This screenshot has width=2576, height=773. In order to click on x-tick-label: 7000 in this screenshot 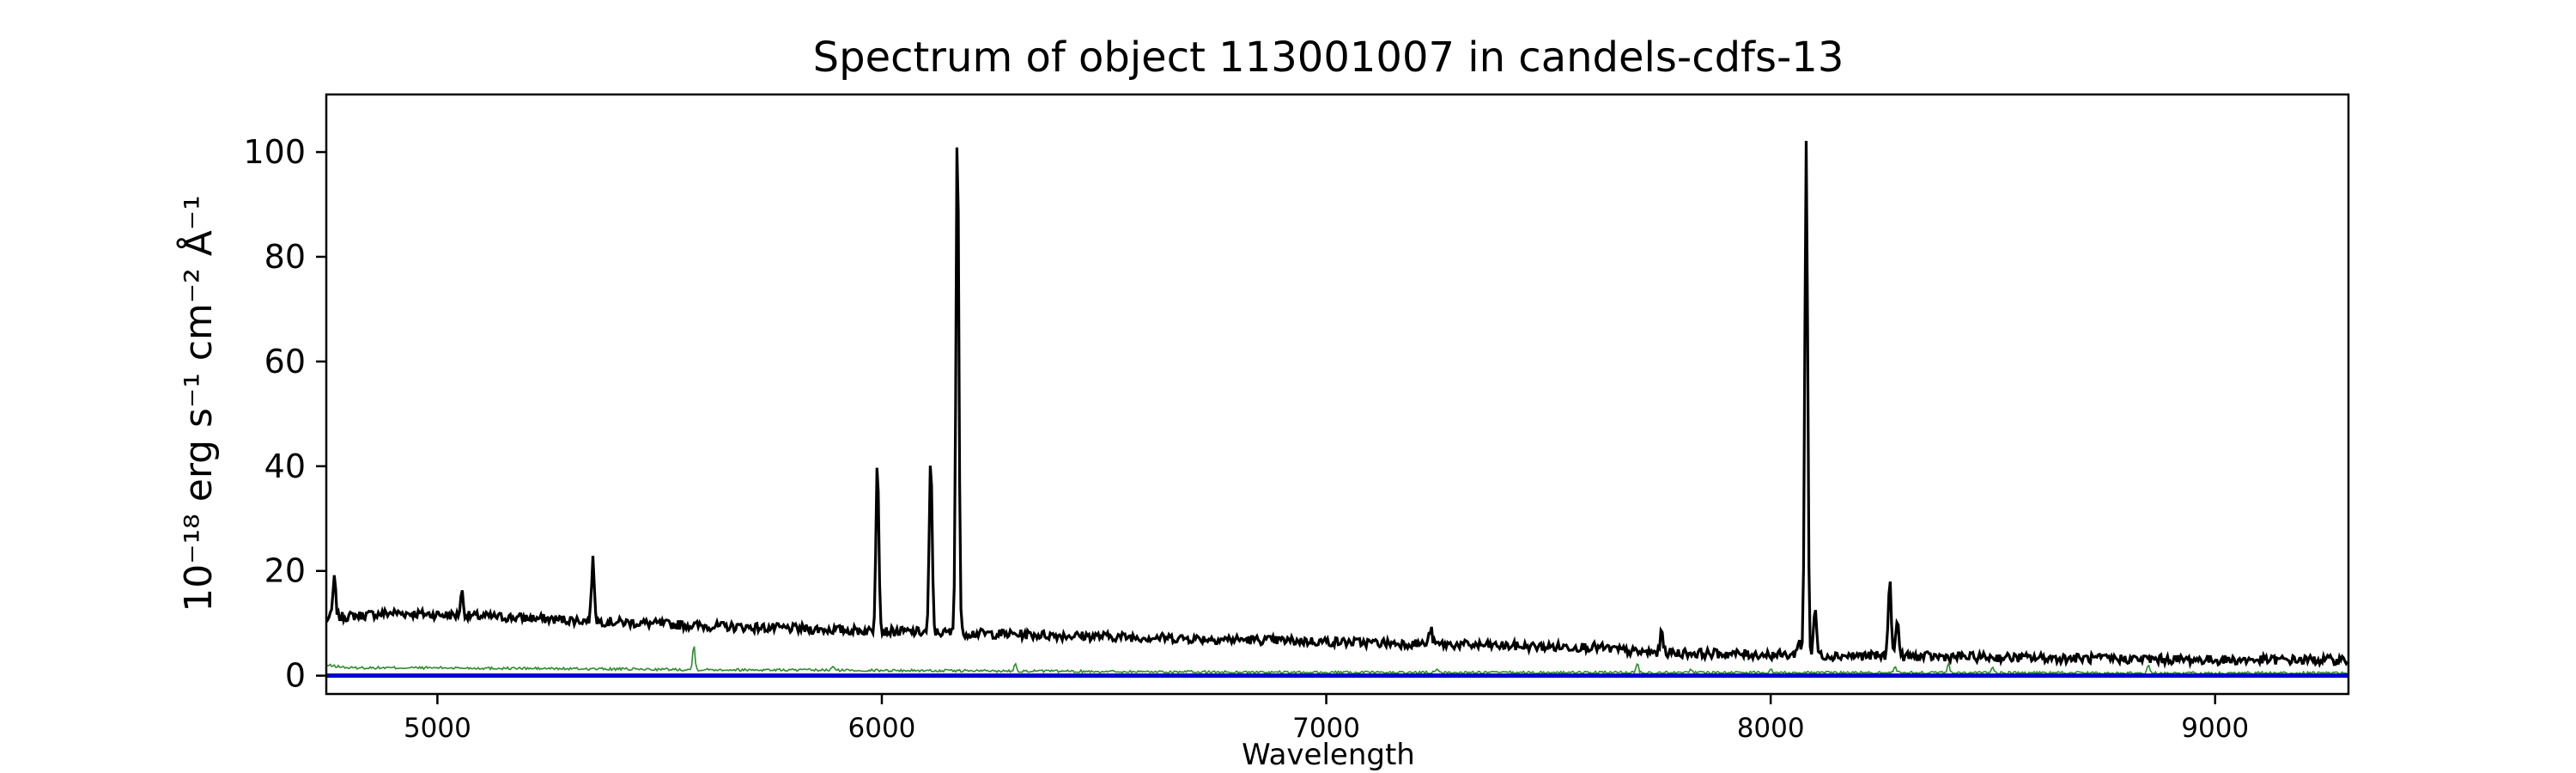, I will do `click(1326, 728)`.